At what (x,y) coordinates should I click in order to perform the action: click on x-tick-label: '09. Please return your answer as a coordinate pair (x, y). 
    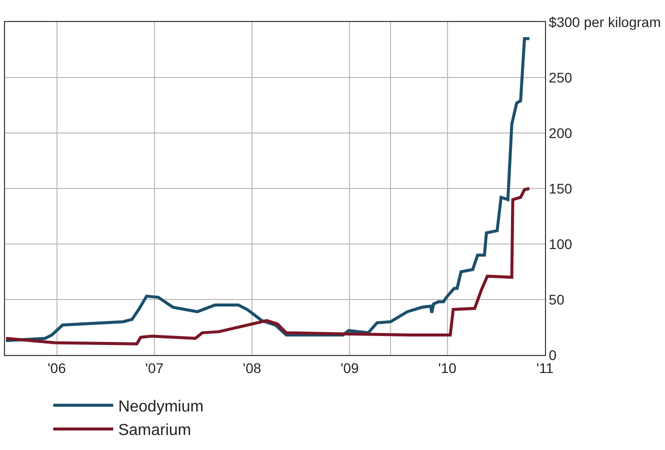
    Looking at the image, I should click on (350, 368).